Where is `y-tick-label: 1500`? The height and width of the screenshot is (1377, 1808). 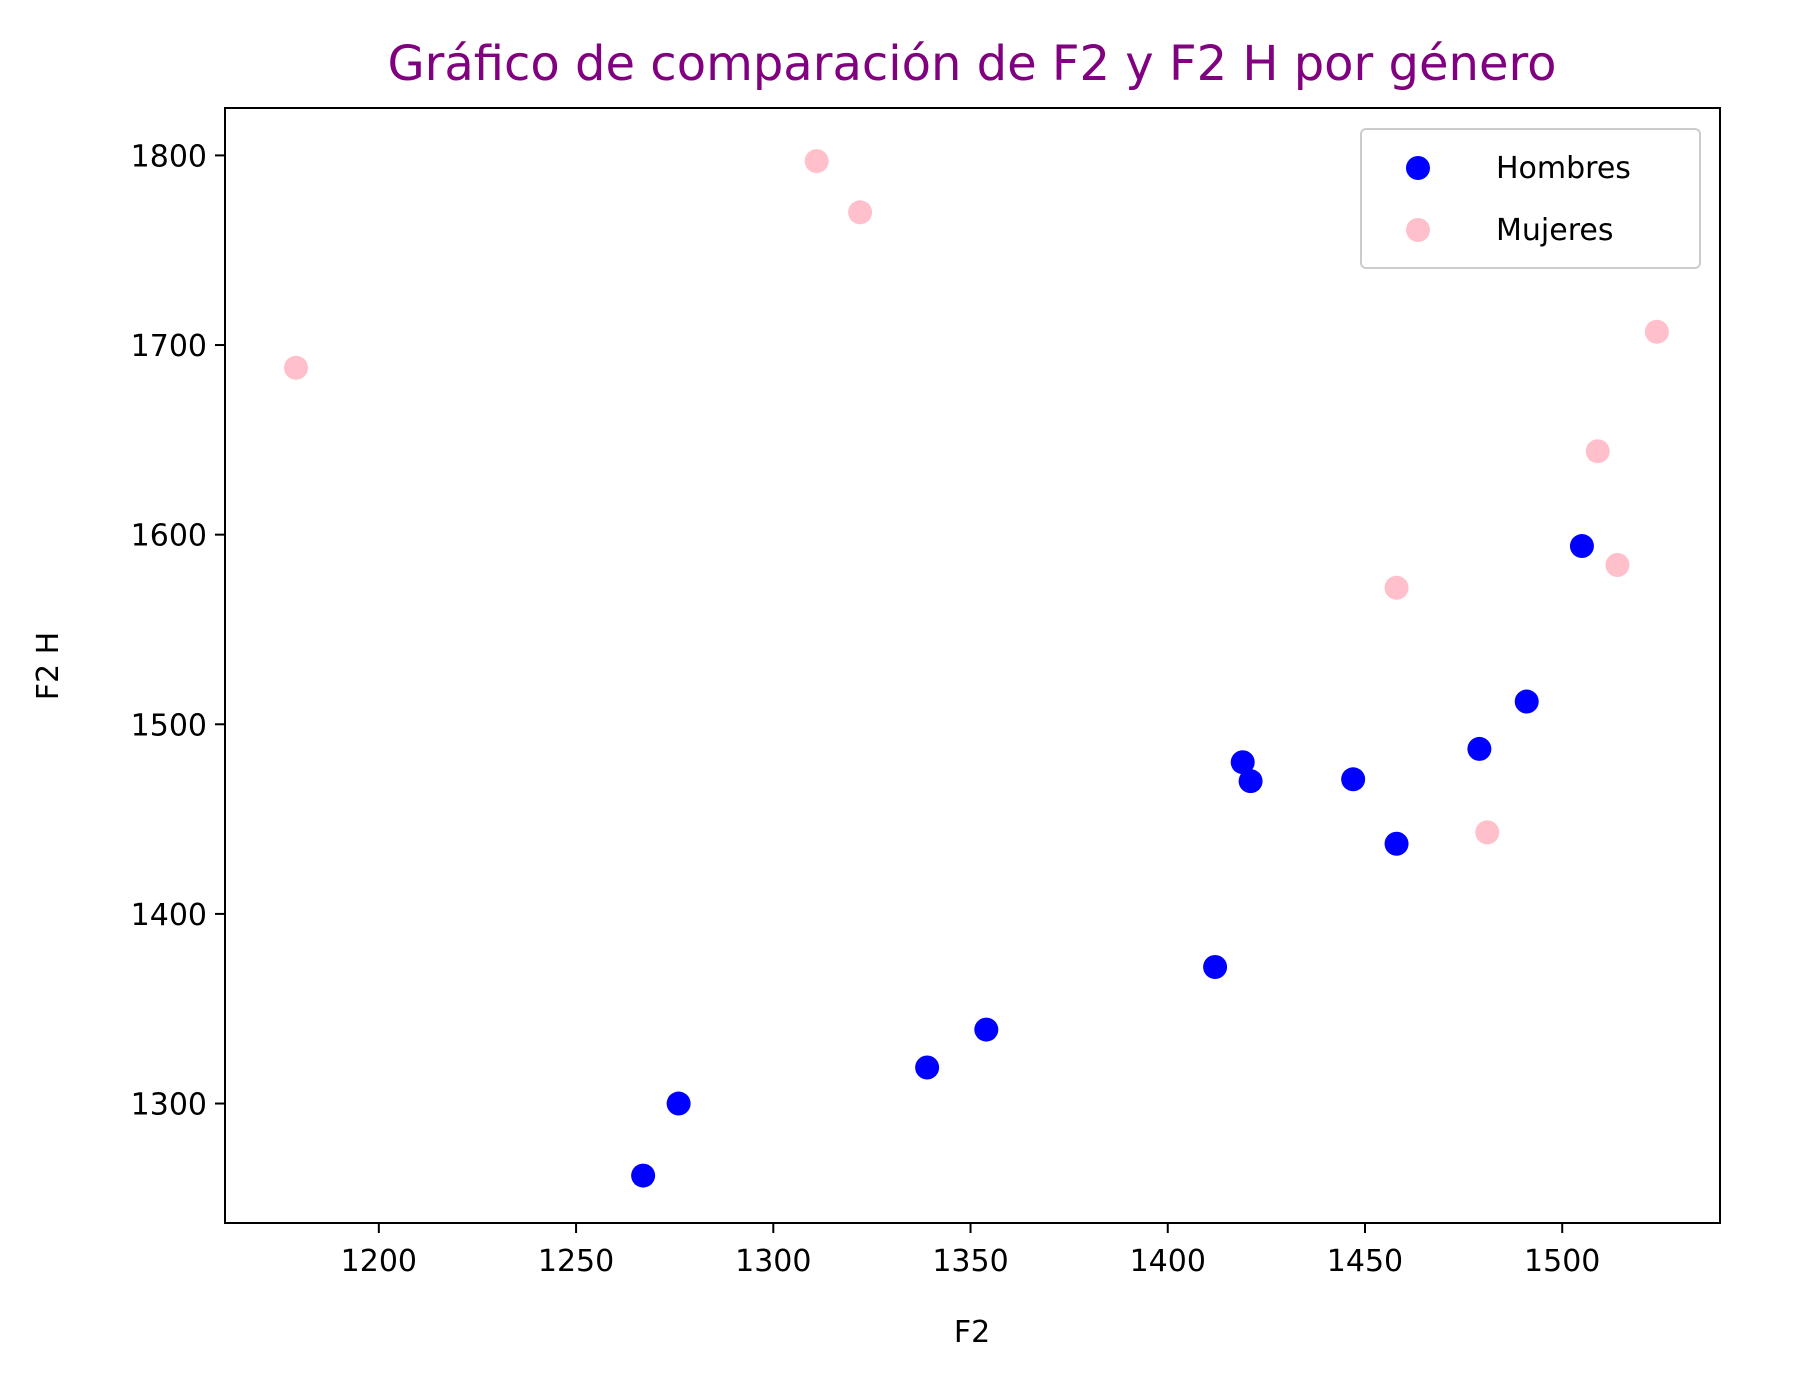 y-tick-label: 1500 is located at coordinates (169, 725).